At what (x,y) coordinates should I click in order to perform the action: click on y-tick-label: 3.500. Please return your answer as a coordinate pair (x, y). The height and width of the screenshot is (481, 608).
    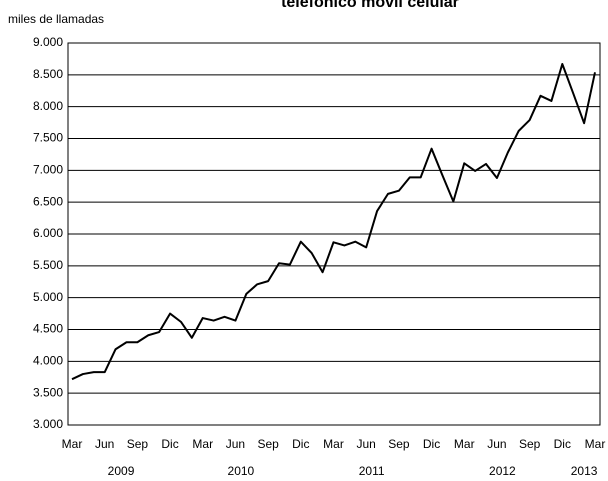
    Looking at the image, I should click on (48, 392).